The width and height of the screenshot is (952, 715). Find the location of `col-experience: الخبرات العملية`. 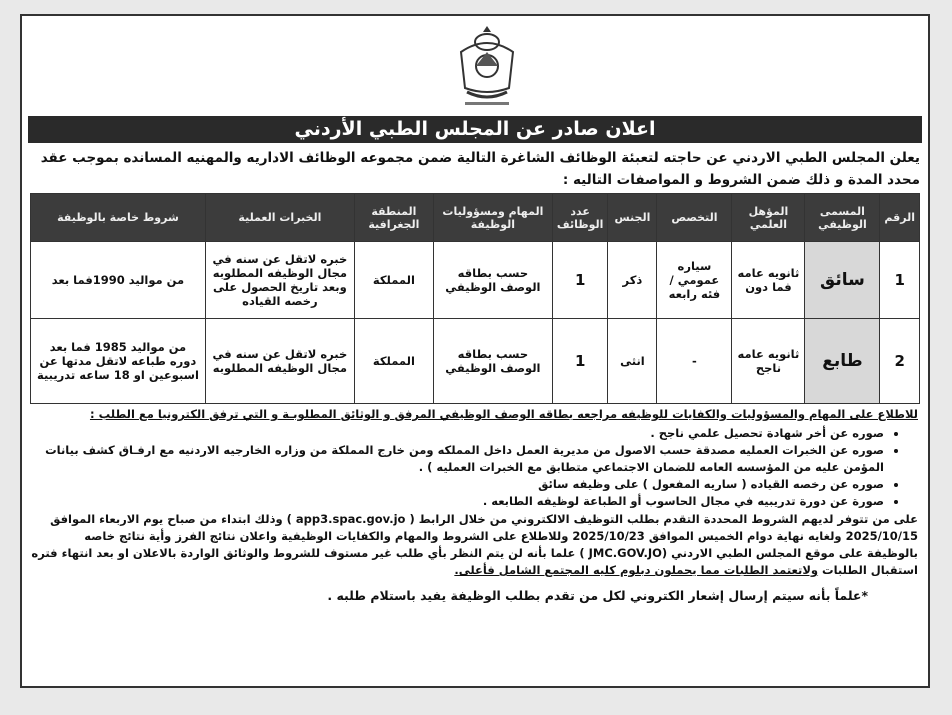

col-experience: الخبرات العملية is located at coordinates (279, 217).